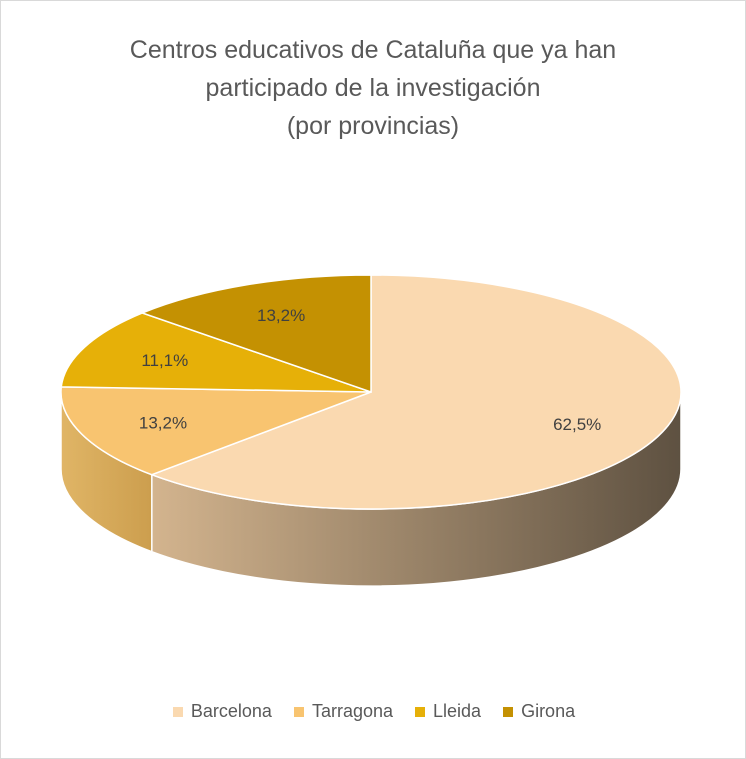 Image resolution: width=746 pixels, height=759 pixels. I want to click on chart-title-line-2: participado de la investigación, so click(373, 88).